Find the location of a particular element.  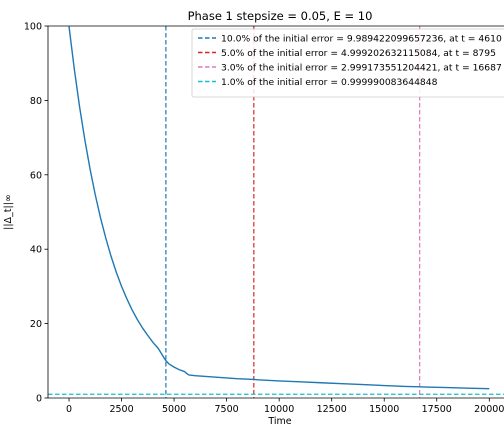

x-tick-label: 17500 is located at coordinates (437, 409).